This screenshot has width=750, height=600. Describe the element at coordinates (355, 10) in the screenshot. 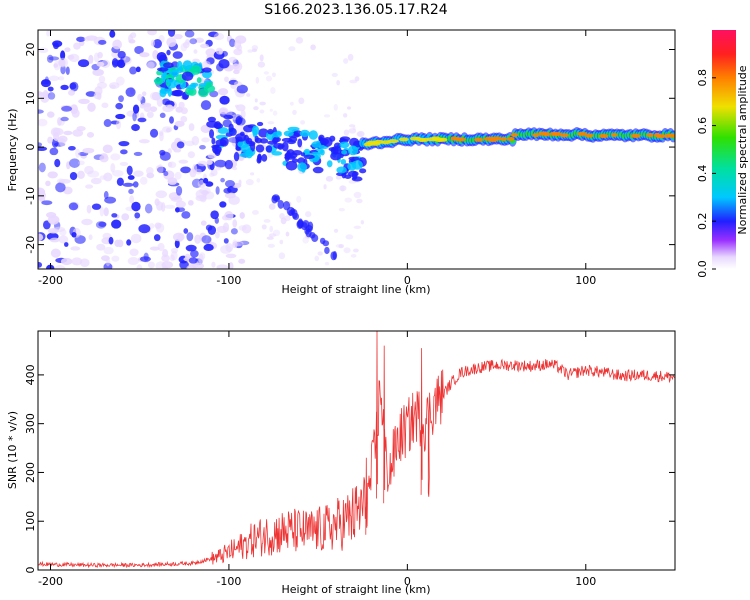

I see `figure-title: S166.2023.136.05.17.R24` at that location.